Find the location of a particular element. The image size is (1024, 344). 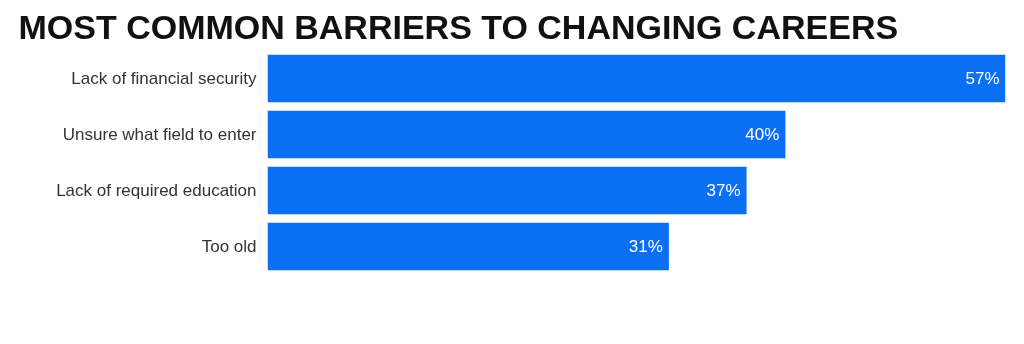

data-label: 31% is located at coordinates (645, 246).